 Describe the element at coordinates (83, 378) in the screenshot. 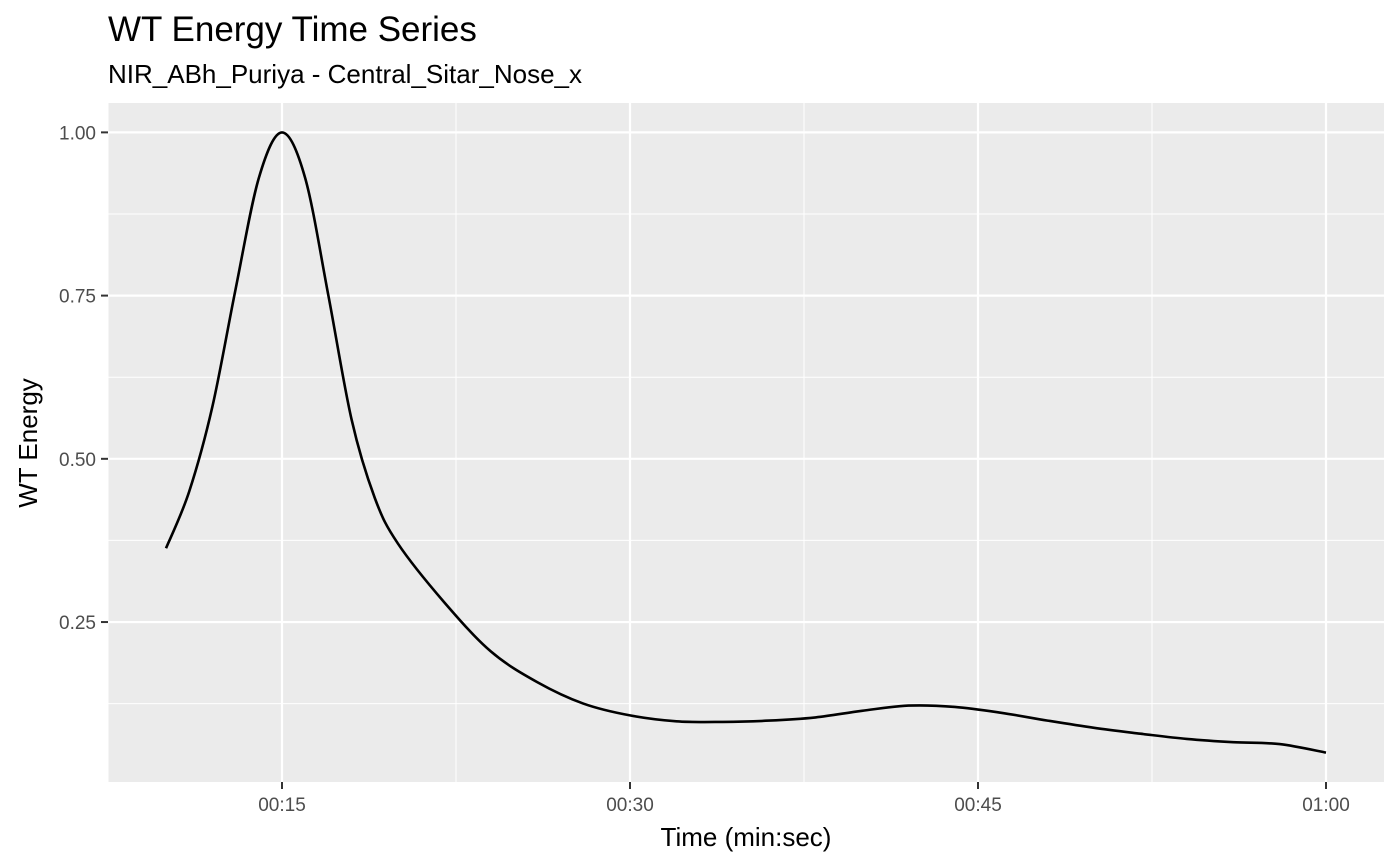

I see `y-axis: 0.25 0.50 0.75 1.00` at that location.